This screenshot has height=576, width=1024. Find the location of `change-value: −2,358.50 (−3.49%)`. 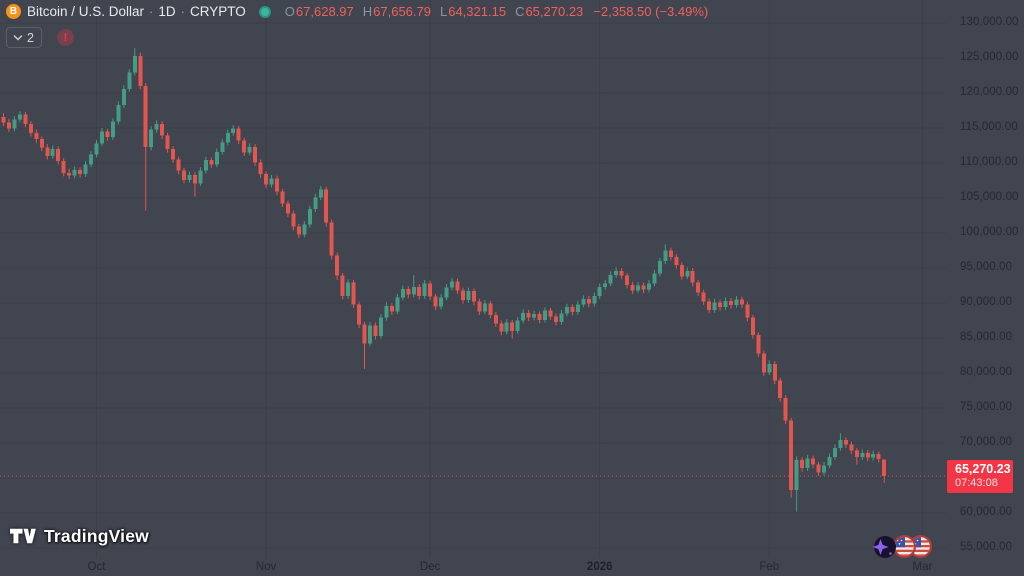

change-value: −2,358.50 (−3.49%) is located at coordinates (651, 11).